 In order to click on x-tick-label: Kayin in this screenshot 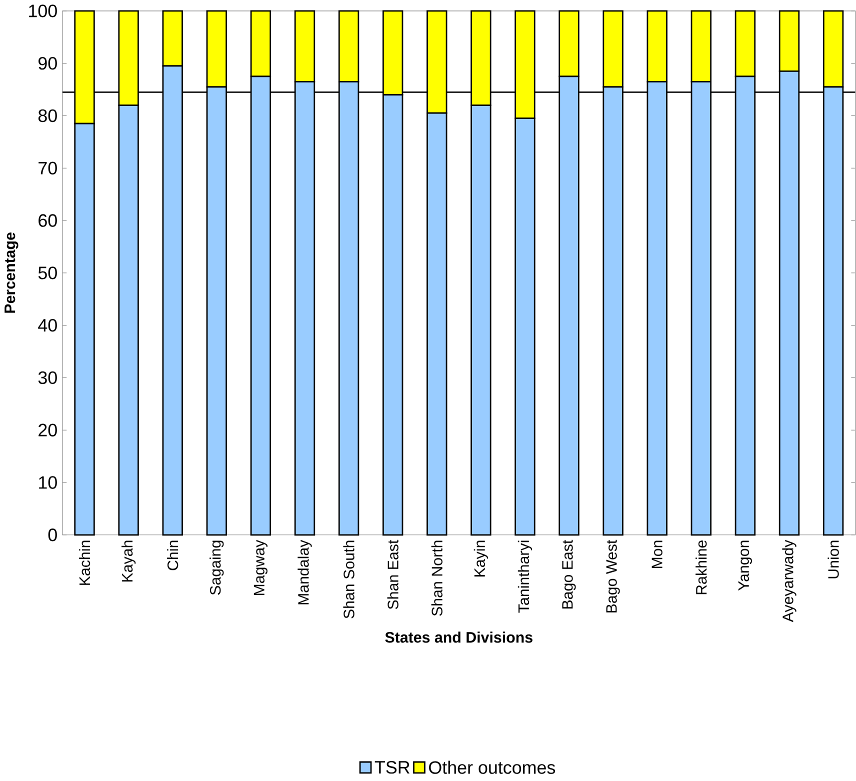, I will do `click(481, 558)`.